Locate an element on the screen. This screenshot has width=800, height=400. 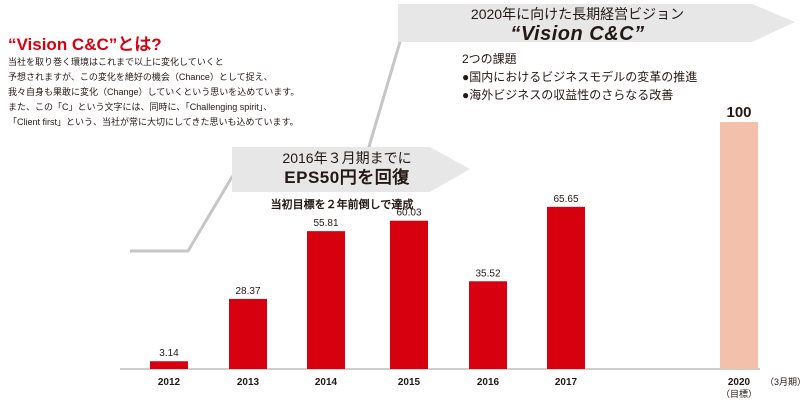
eps-banner-subtitle: 2016年３月期までに is located at coordinates (347, 158).